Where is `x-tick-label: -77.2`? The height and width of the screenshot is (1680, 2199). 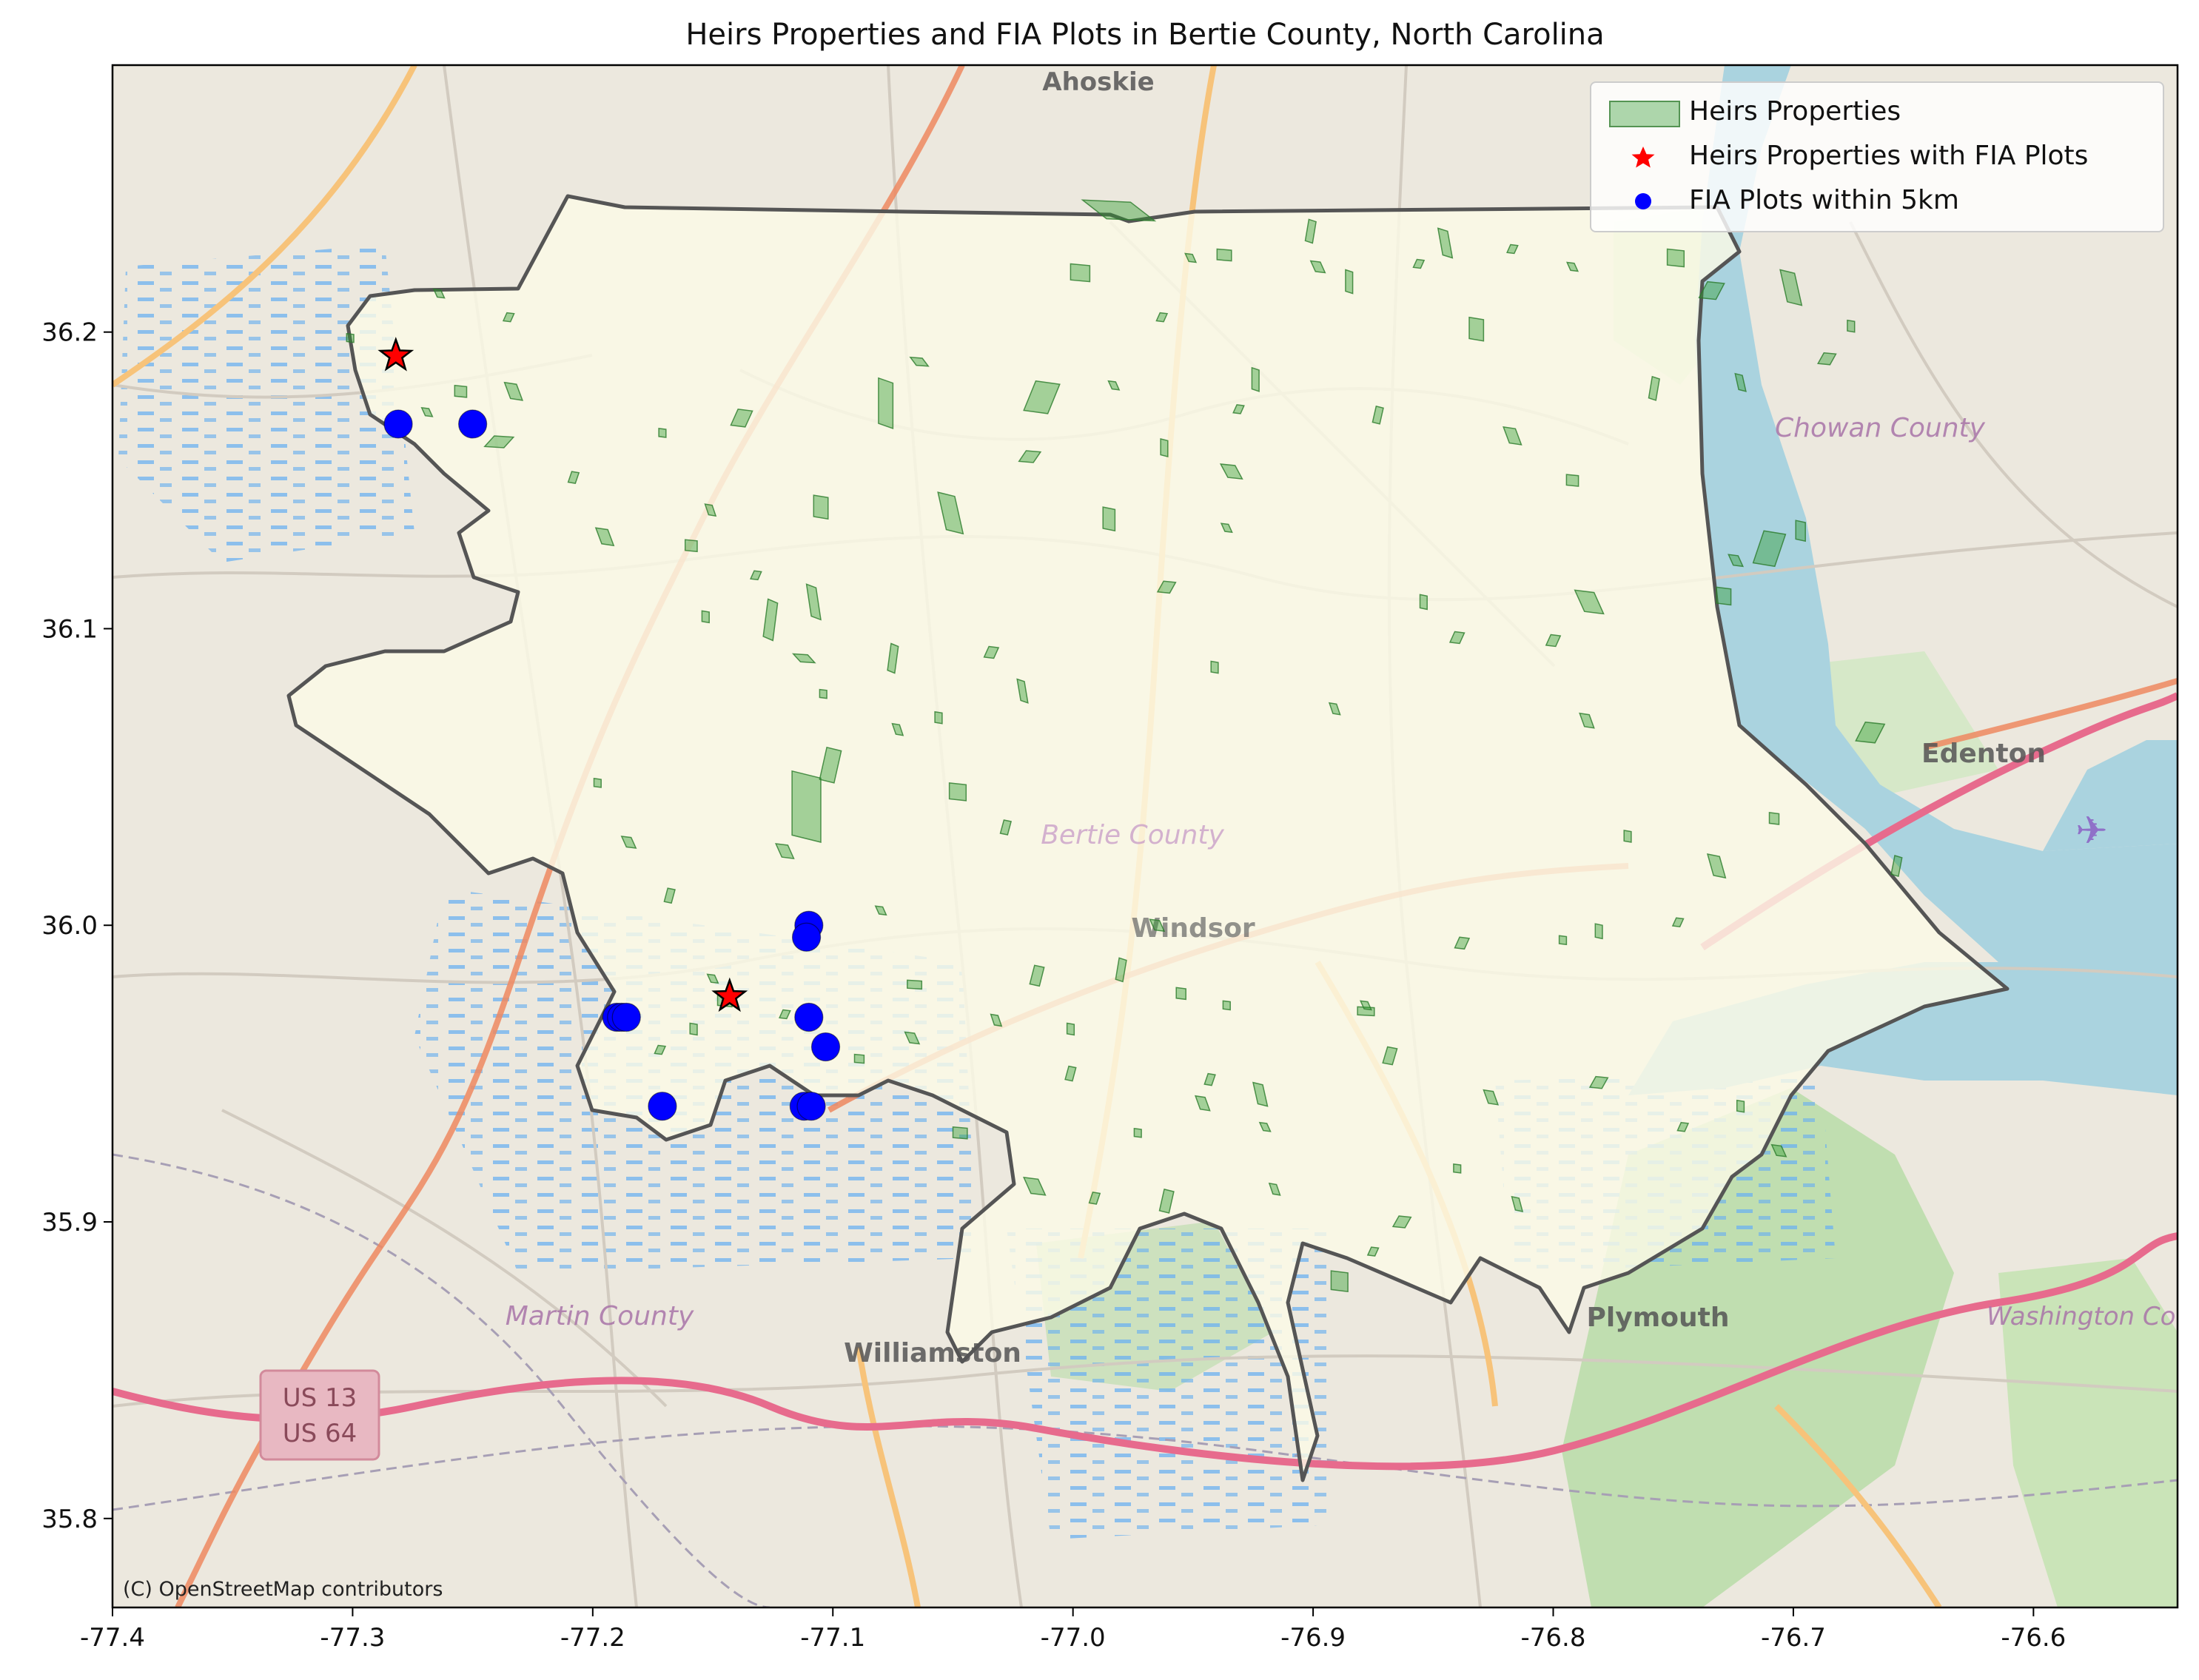
x-tick-label: -77.2 is located at coordinates (592, 1638).